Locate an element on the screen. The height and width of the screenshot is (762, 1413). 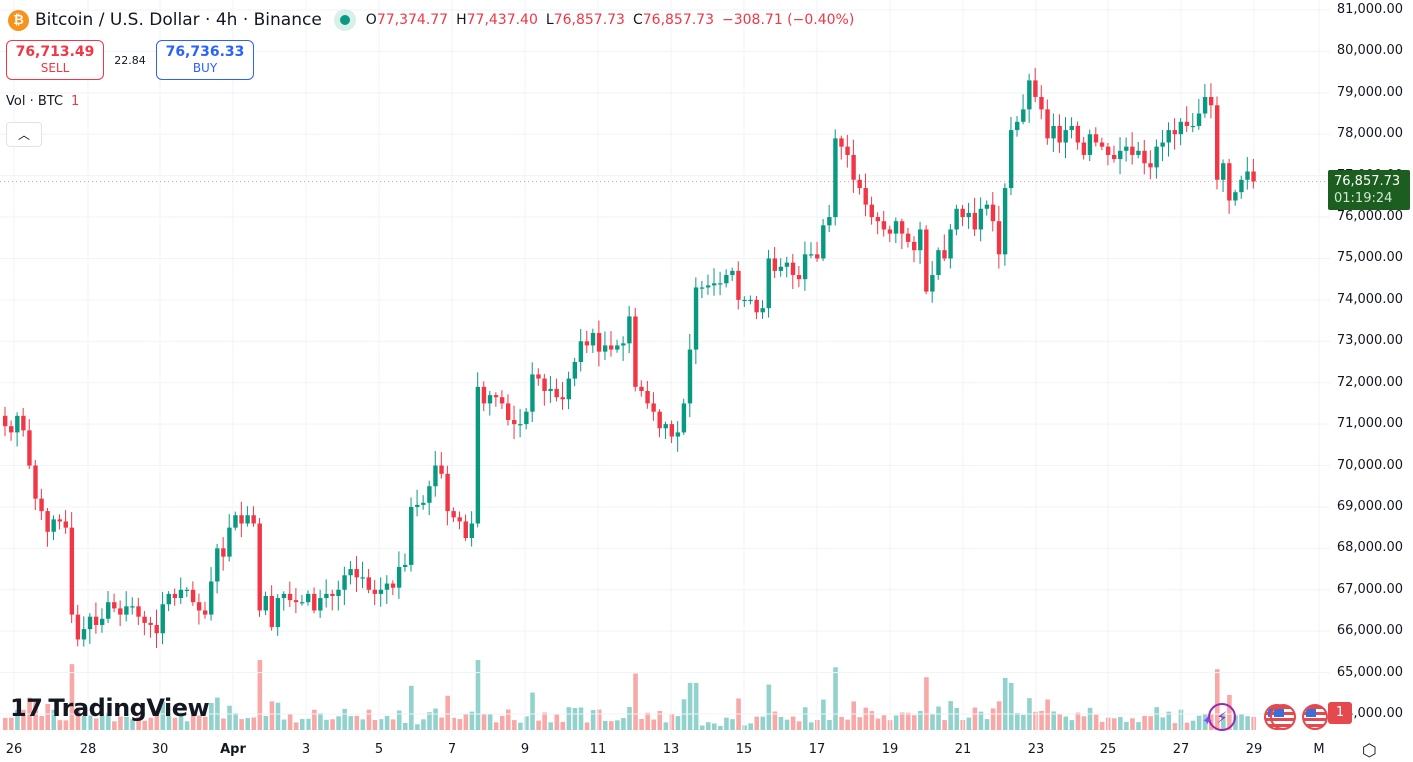
time-axis-label: 27 is located at coordinates (1181, 749).